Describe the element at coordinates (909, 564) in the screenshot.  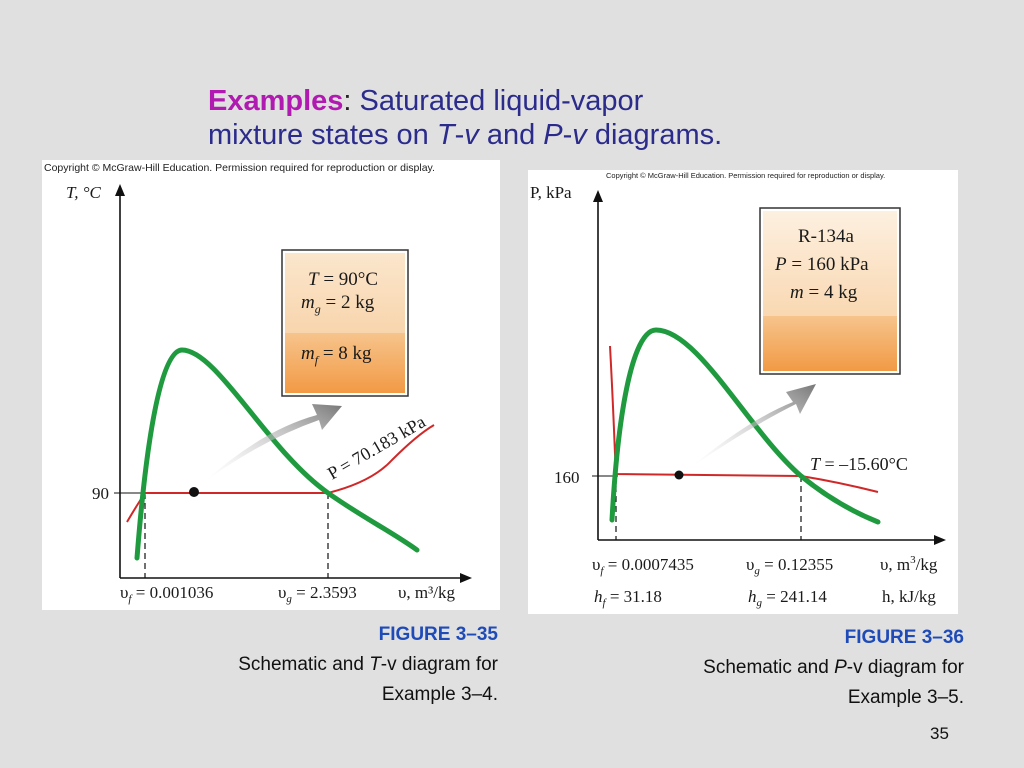
I see `v-axis-label-right: υ, m3/kg` at that location.